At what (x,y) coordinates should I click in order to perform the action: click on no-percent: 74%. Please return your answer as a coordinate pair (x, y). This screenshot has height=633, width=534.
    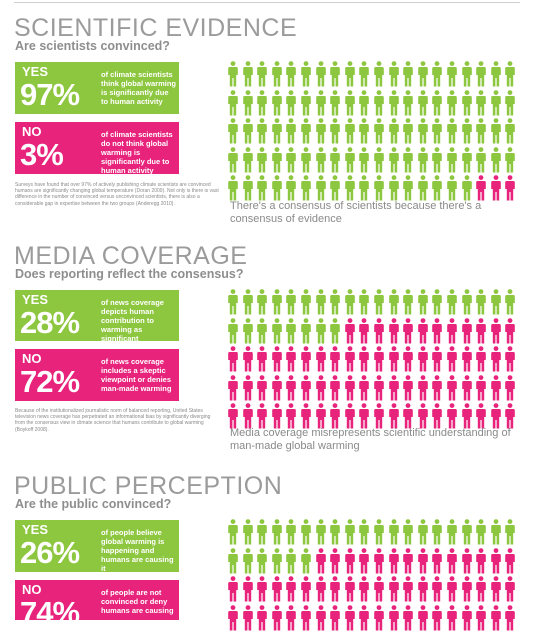
    Looking at the image, I should click on (50, 607).